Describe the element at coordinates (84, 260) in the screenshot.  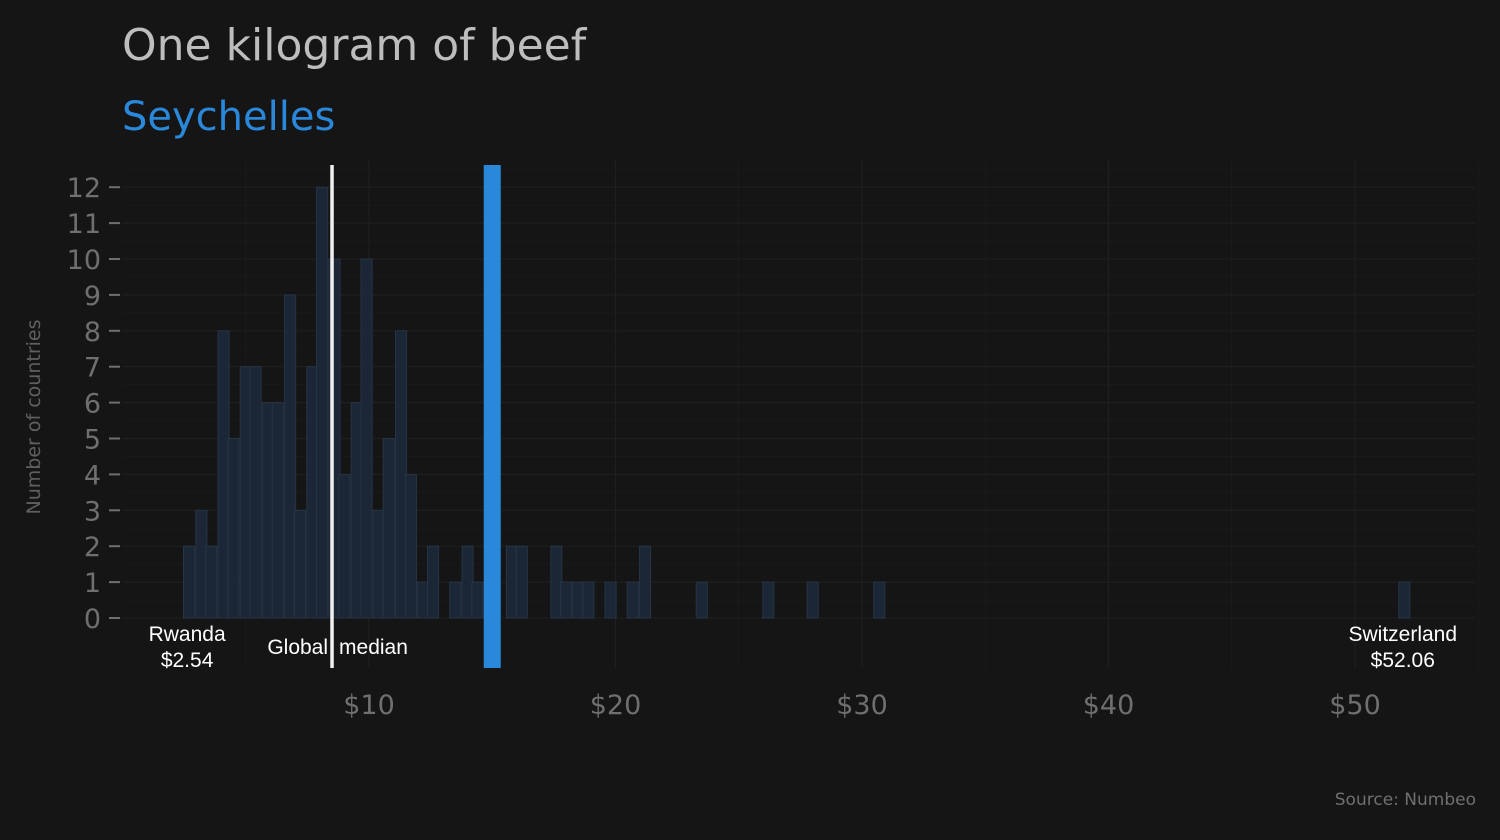
I see `y-tick-label: 10` at that location.